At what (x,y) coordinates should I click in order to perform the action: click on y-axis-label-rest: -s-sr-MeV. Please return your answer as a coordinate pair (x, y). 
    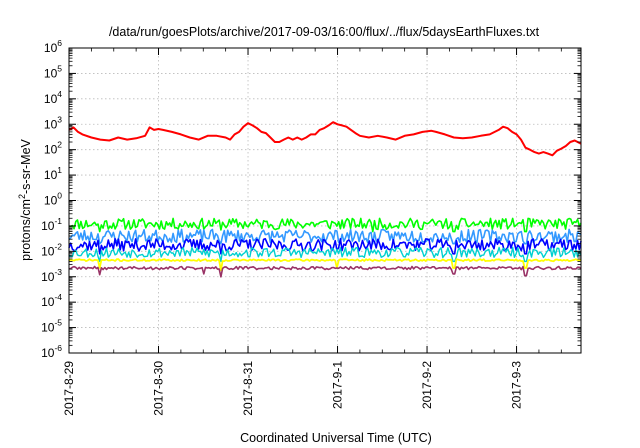
    Looking at the image, I should click on (26, 166).